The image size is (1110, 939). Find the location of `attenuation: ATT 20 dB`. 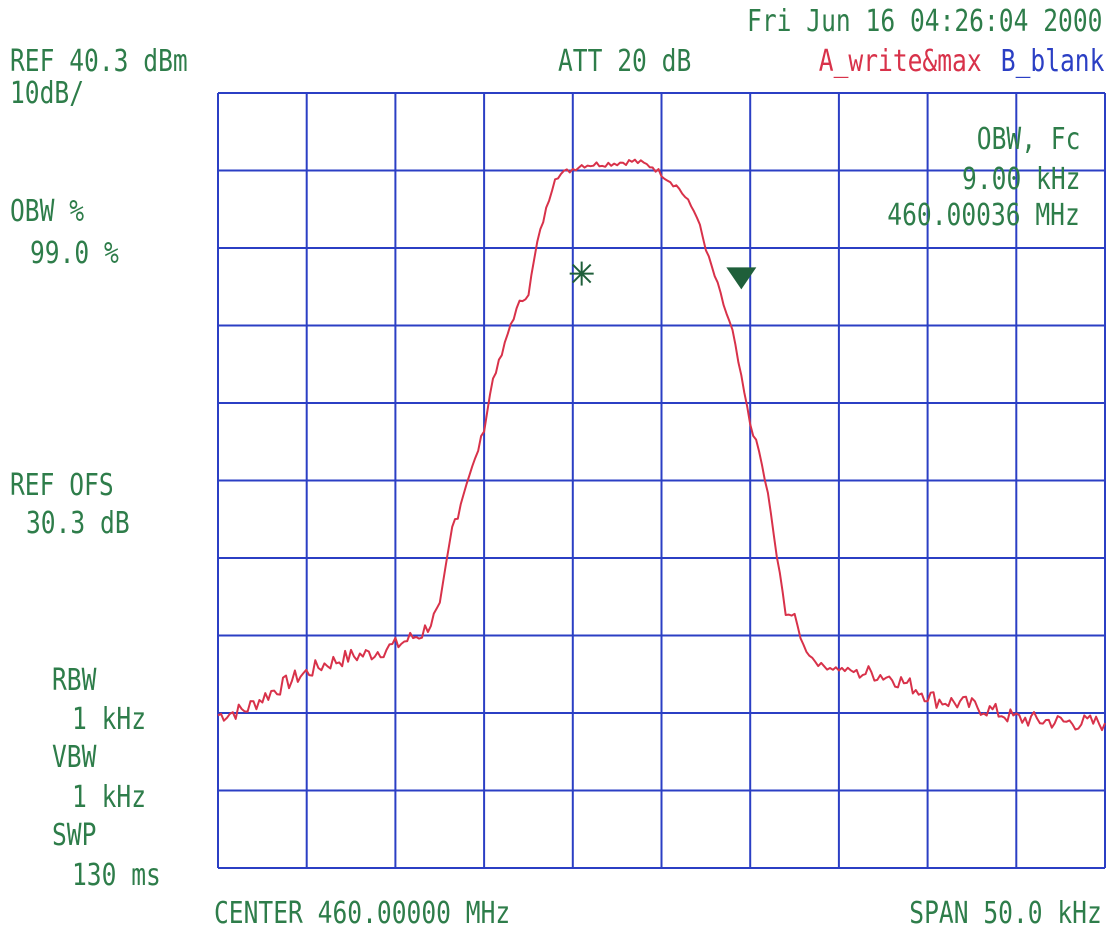

attenuation: ATT 20 dB is located at coordinates (625, 61).